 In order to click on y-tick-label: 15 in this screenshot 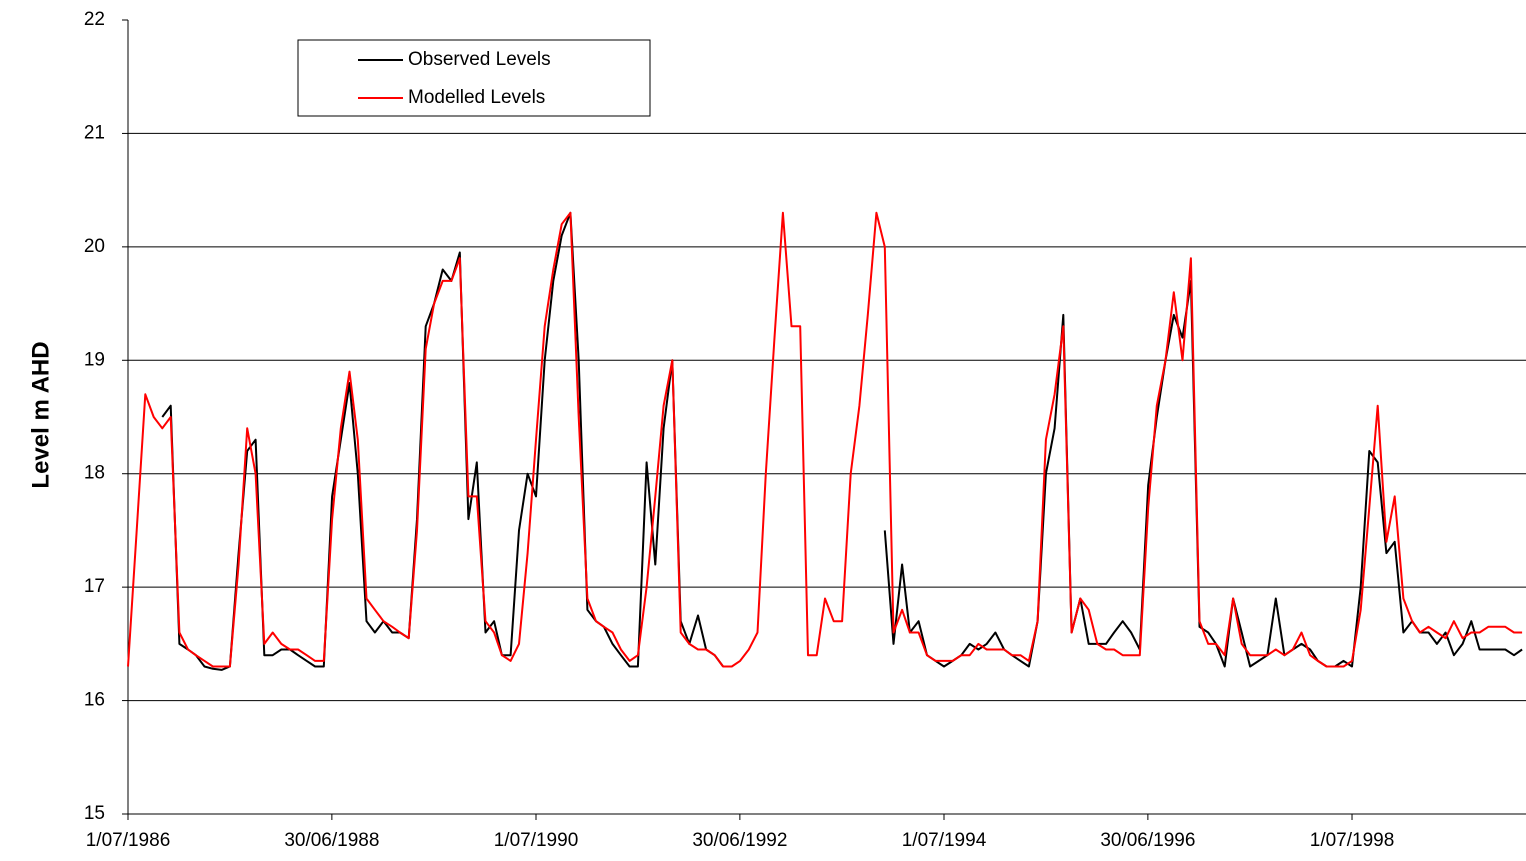, I will do `click(94, 813)`.